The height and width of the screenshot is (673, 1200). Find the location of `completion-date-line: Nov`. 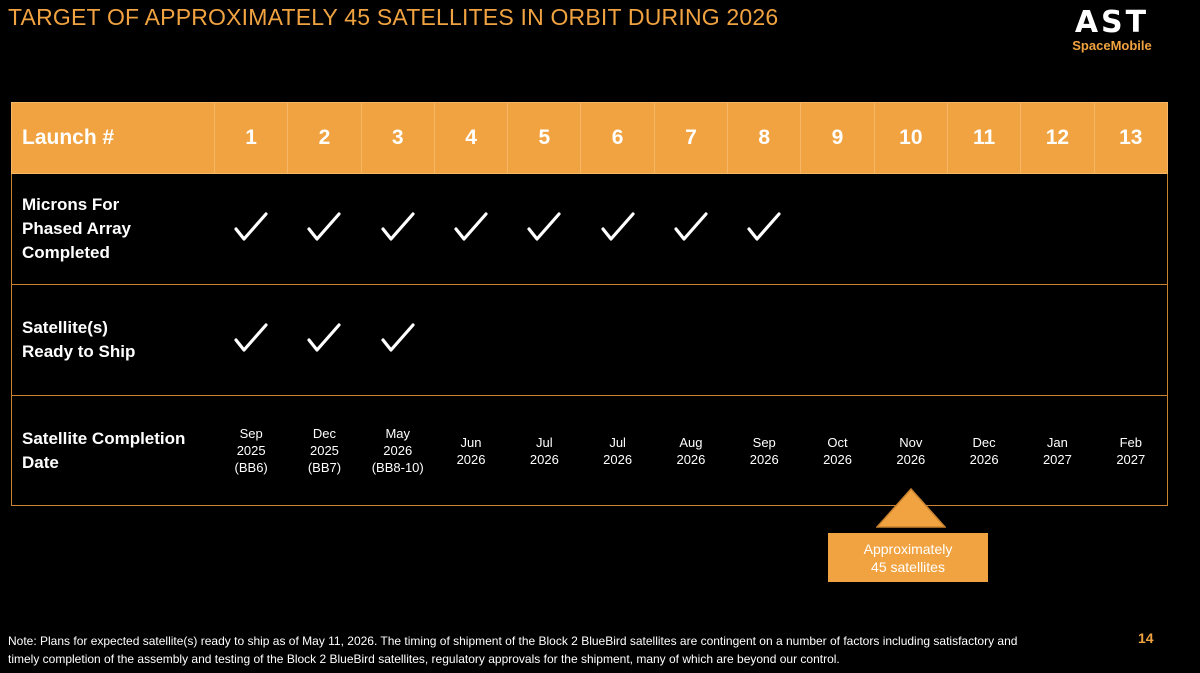

completion-date-line: Nov is located at coordinates (911, 442).